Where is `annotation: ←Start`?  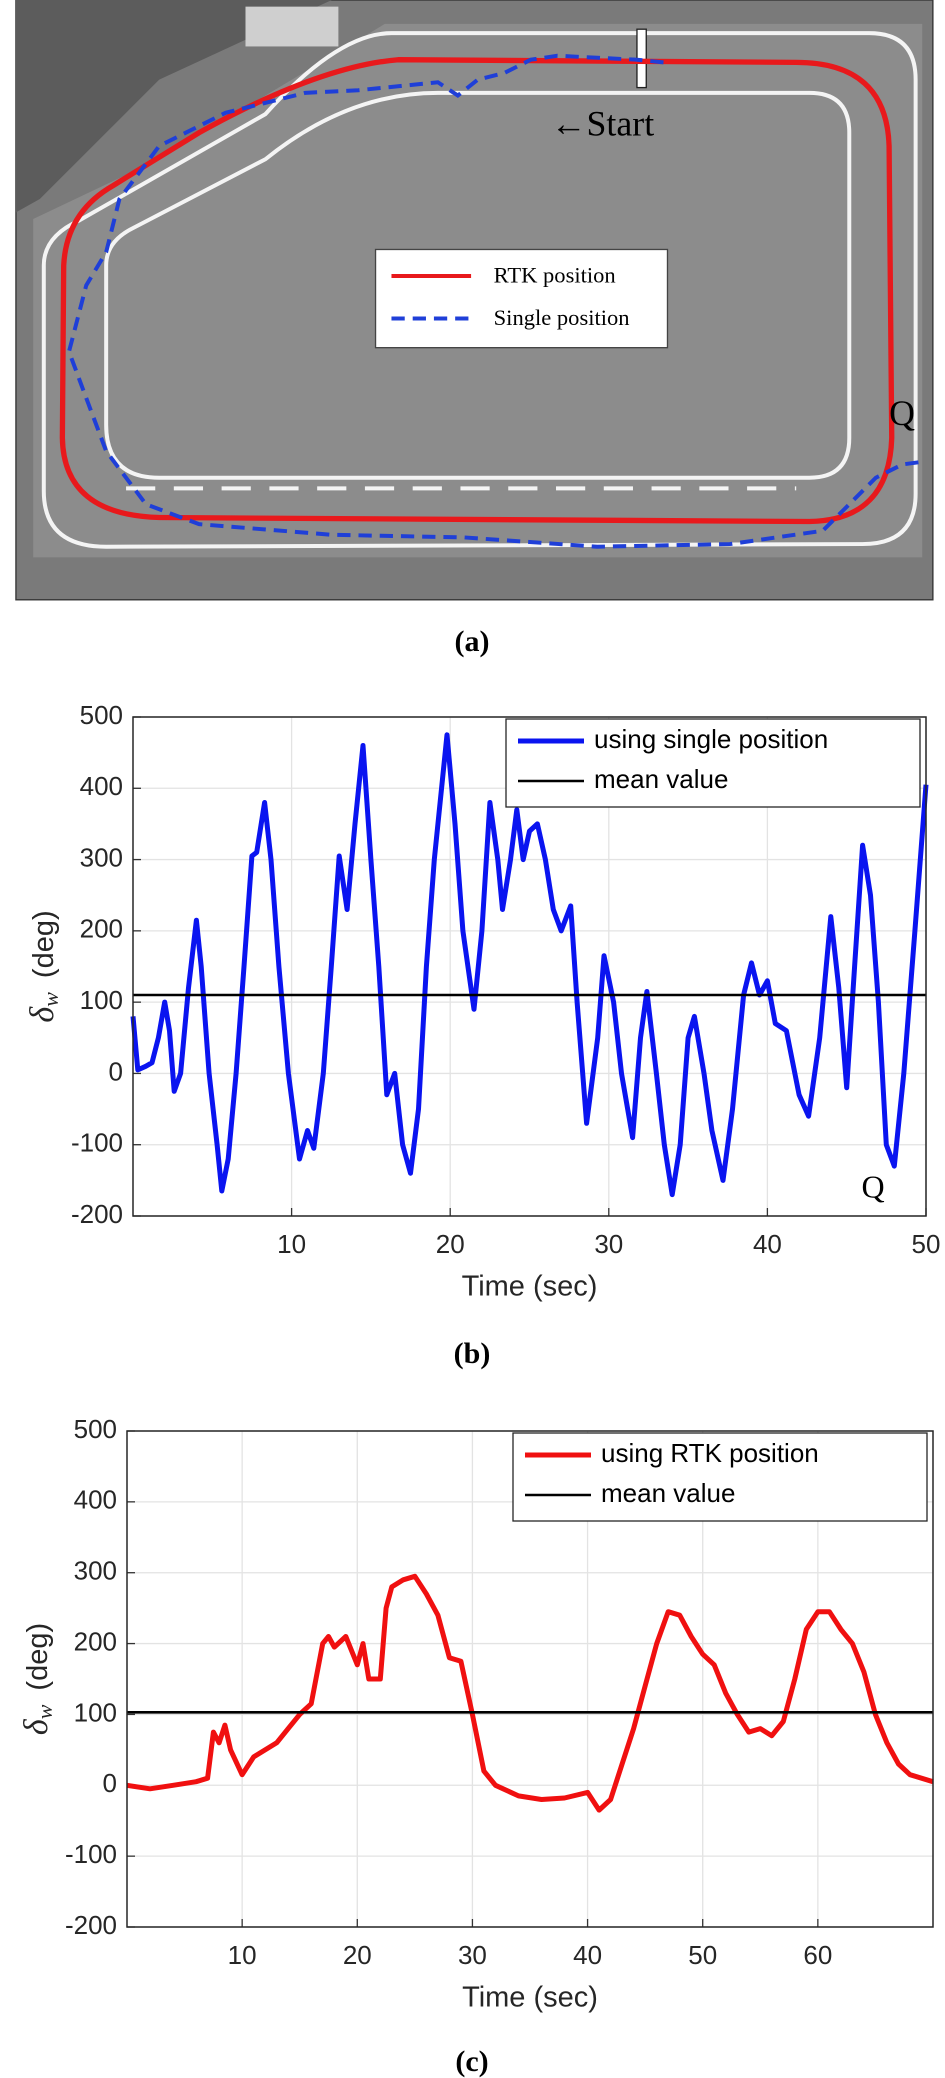
annotation: ←Start is located at coordinates (603, 124).